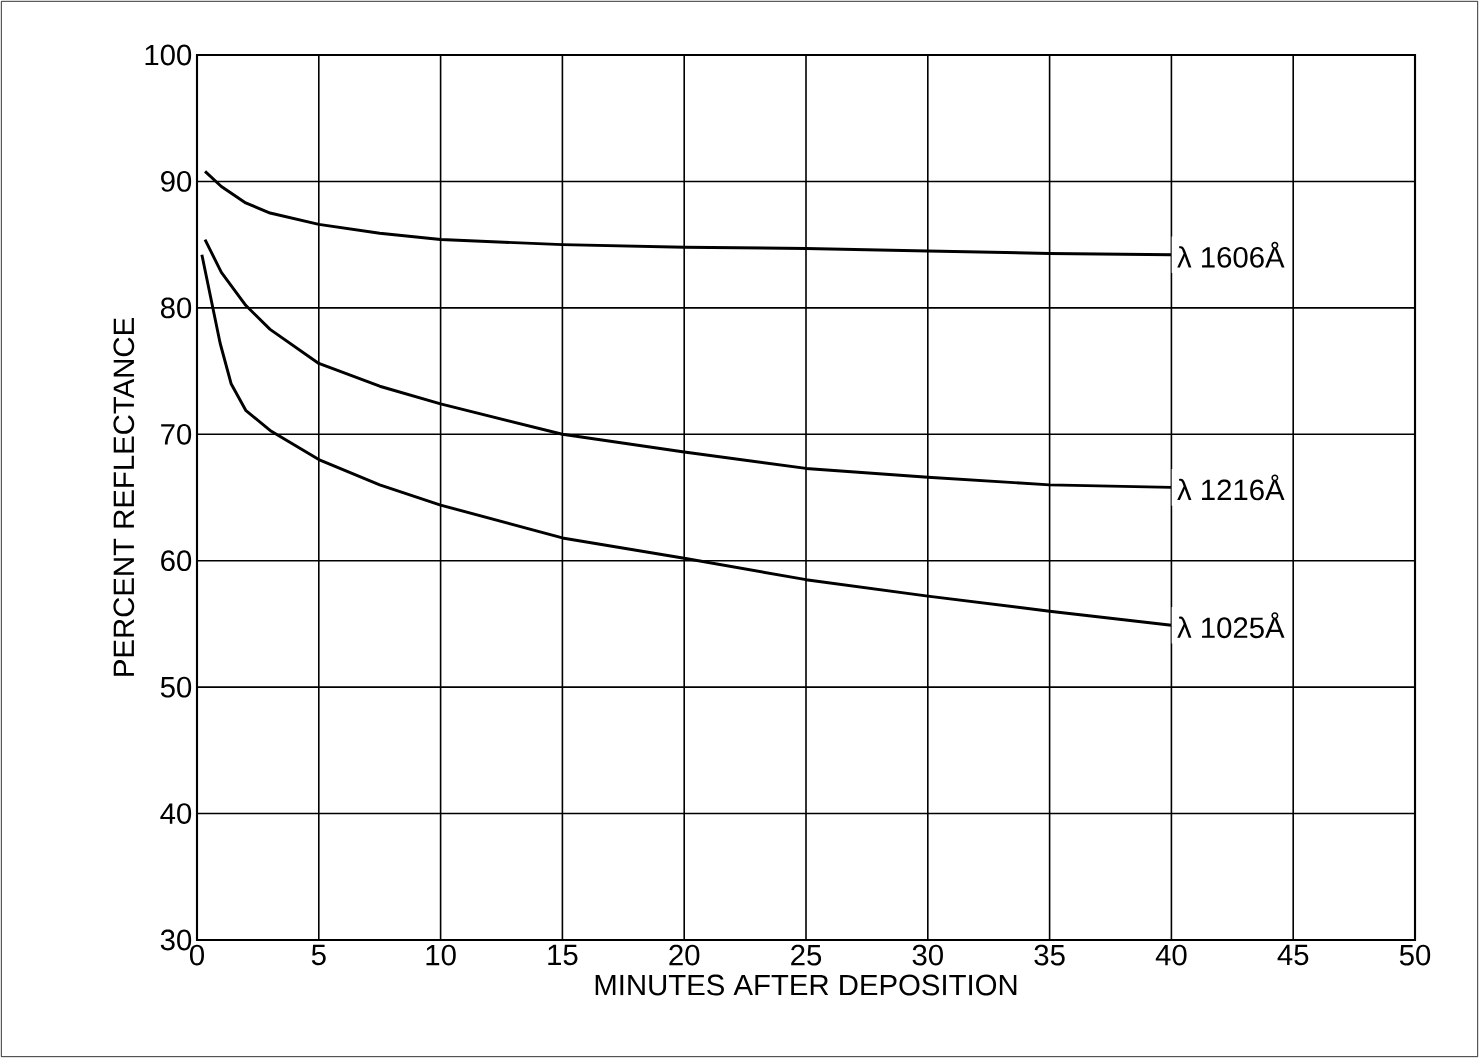  Describe the element at coordinates (176, 561) in the screenshot. I see `y-tick-label: 60` at that location.